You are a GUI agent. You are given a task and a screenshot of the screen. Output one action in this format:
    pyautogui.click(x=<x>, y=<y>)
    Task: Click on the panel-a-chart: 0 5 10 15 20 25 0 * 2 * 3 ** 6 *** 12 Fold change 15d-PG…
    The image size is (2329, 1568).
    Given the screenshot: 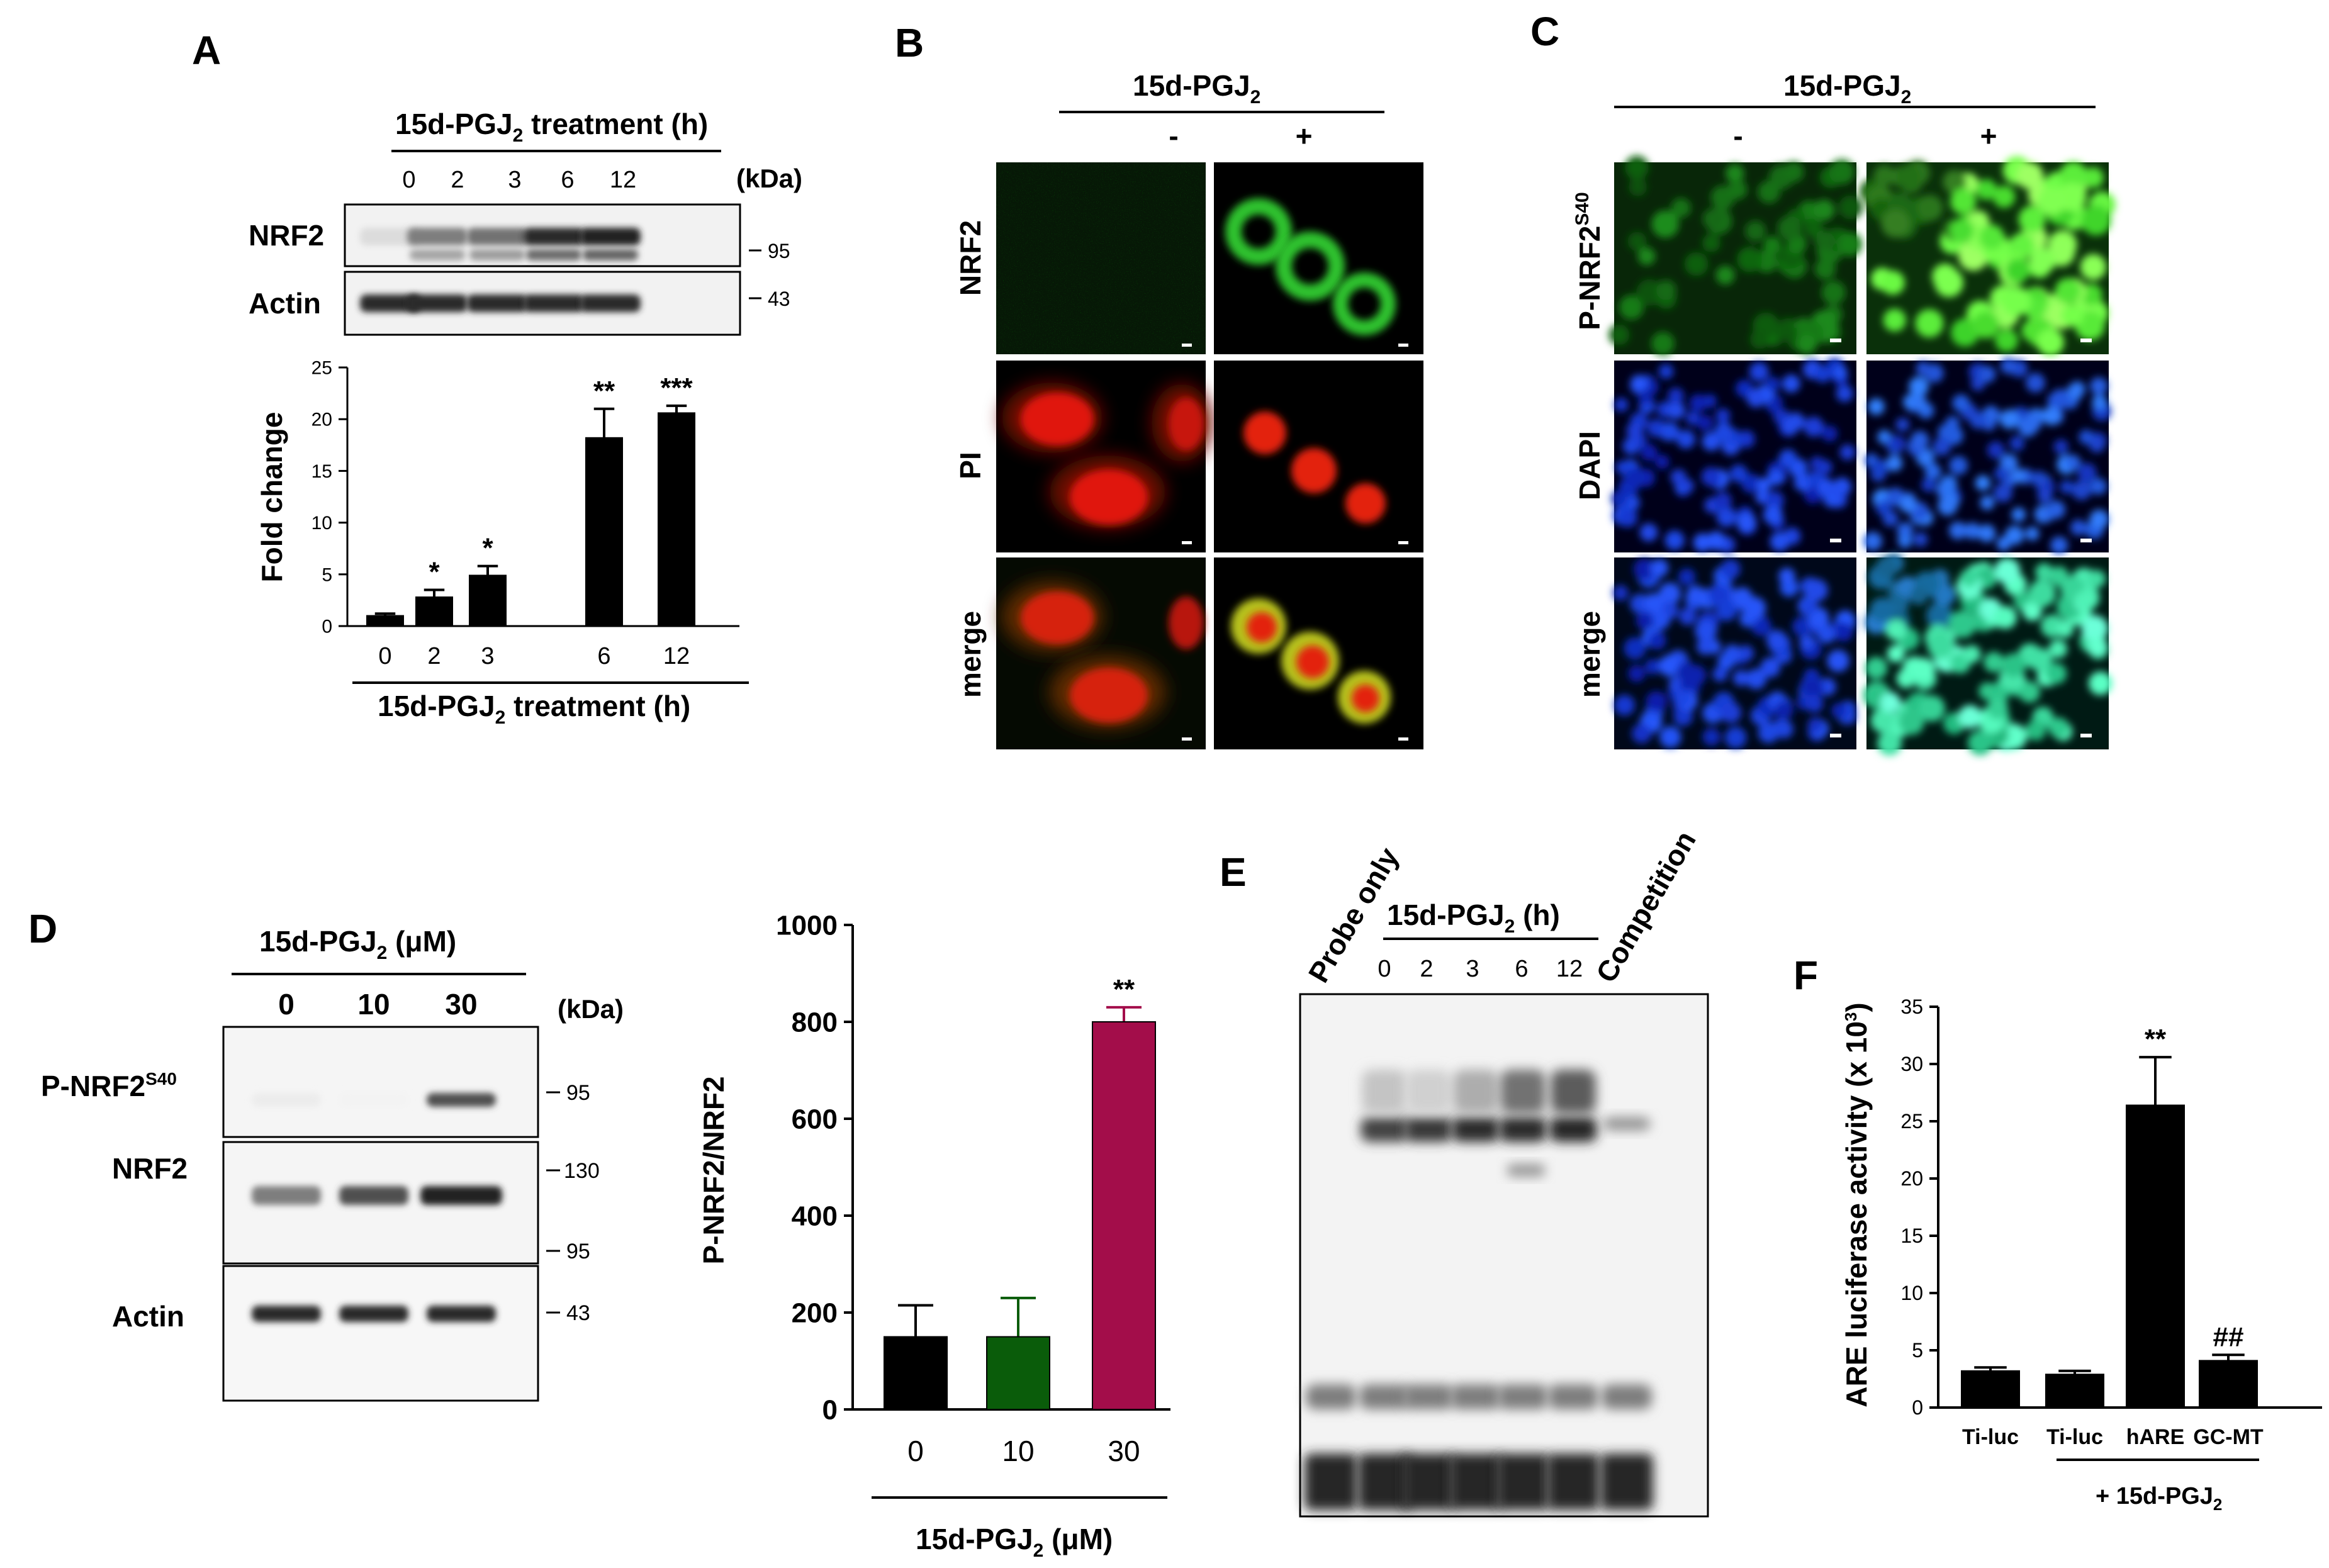 What is the action you would take?
    pyautogui.click(x=502, y=543)
    